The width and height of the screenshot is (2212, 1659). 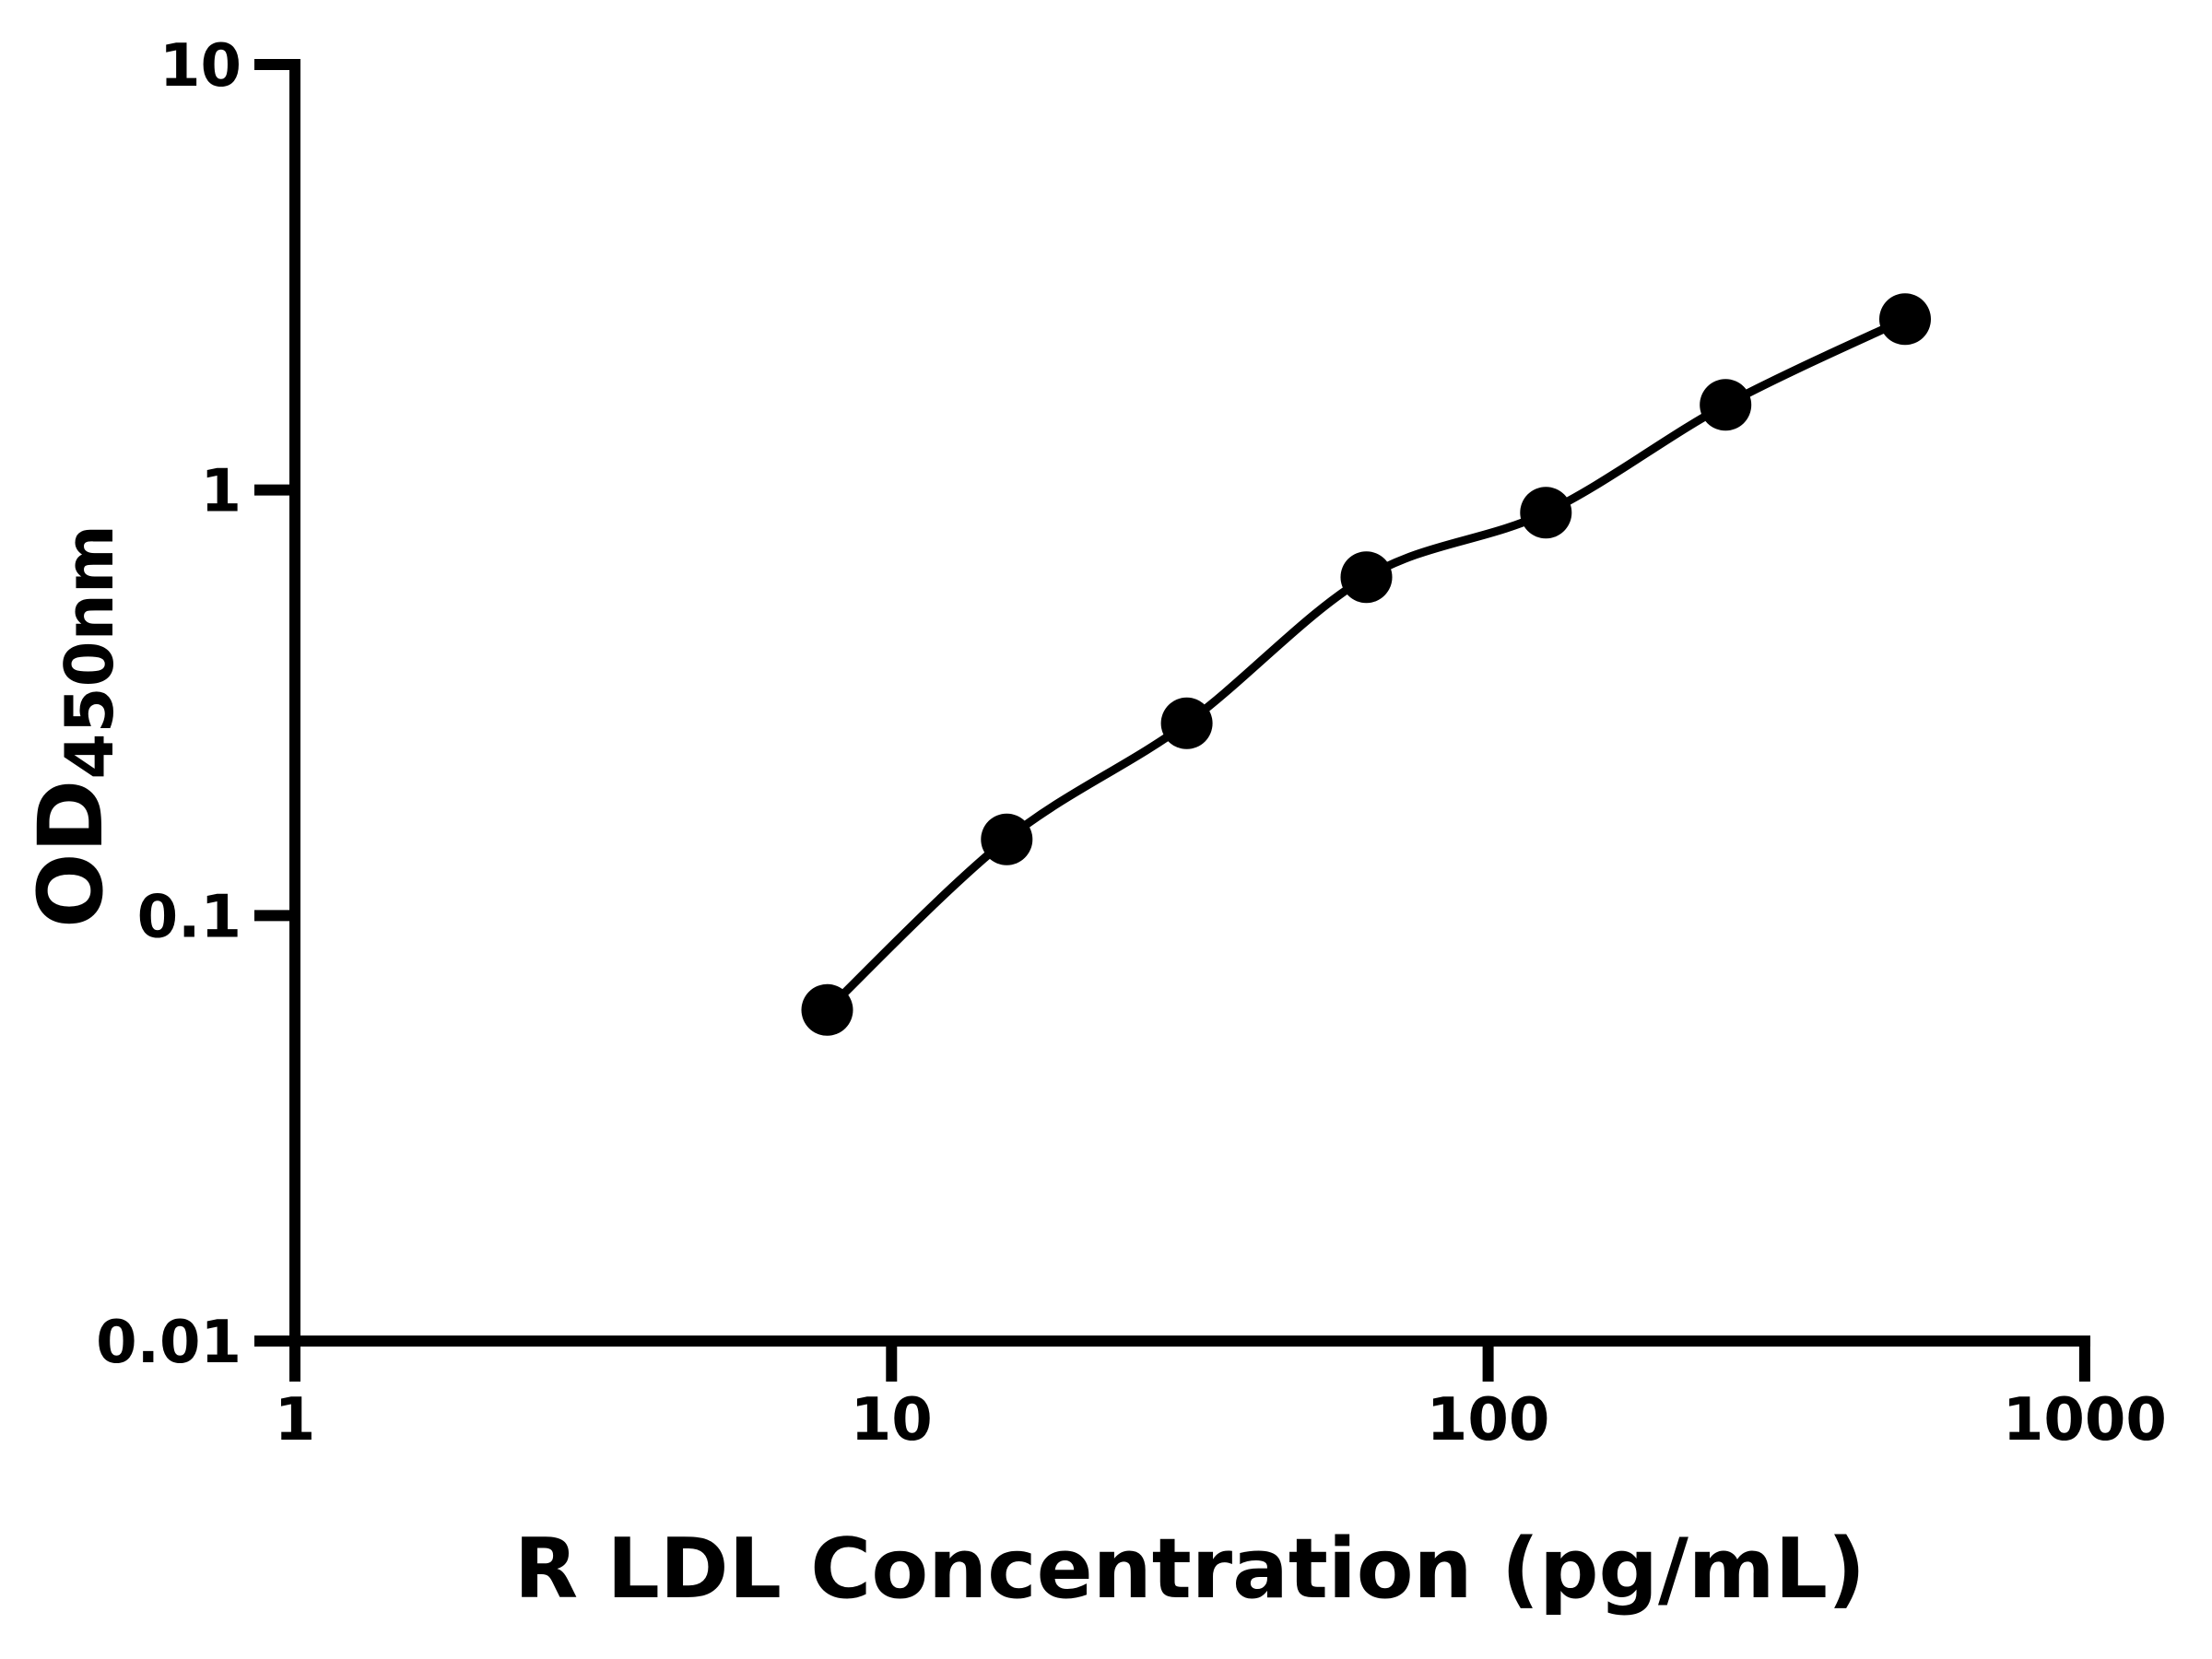 I want to click on x-axis-title: R LDL Concentration (pg/mL), so click(x=1189, y=1569).